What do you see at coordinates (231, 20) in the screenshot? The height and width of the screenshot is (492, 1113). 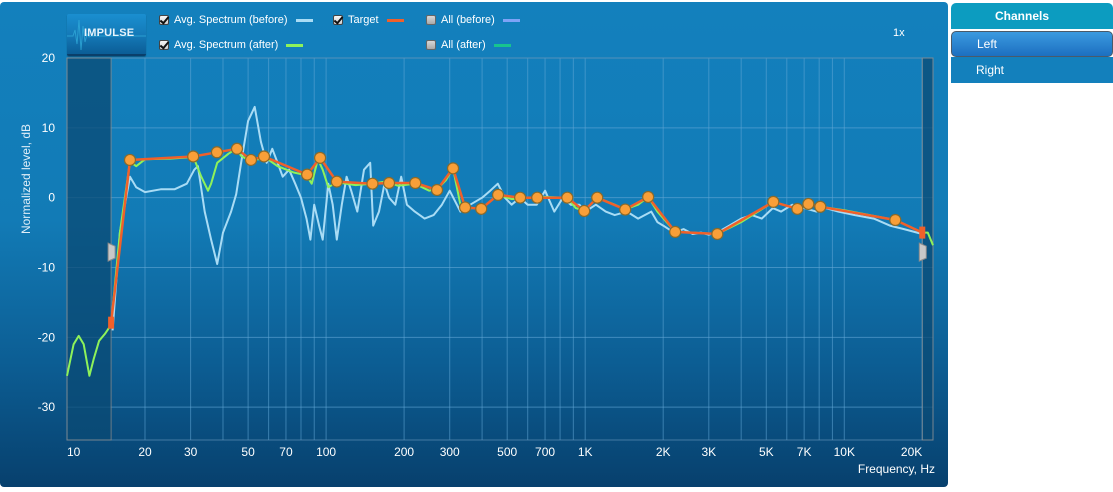 I see `legend-label: Avg. Spectrum (before)` at bounding box center [231, 20].